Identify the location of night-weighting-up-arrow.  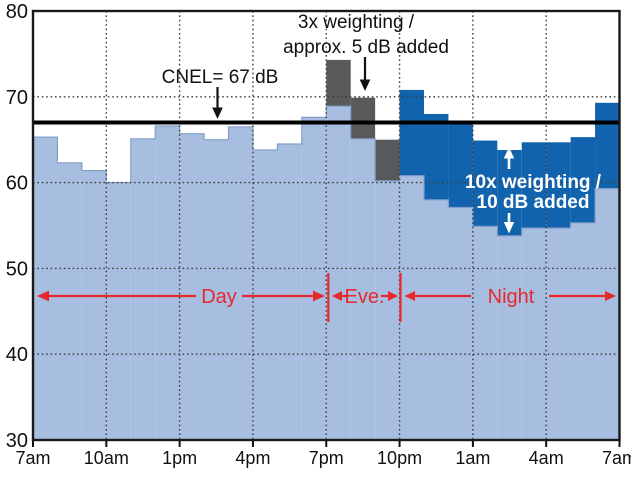
(509, 158).